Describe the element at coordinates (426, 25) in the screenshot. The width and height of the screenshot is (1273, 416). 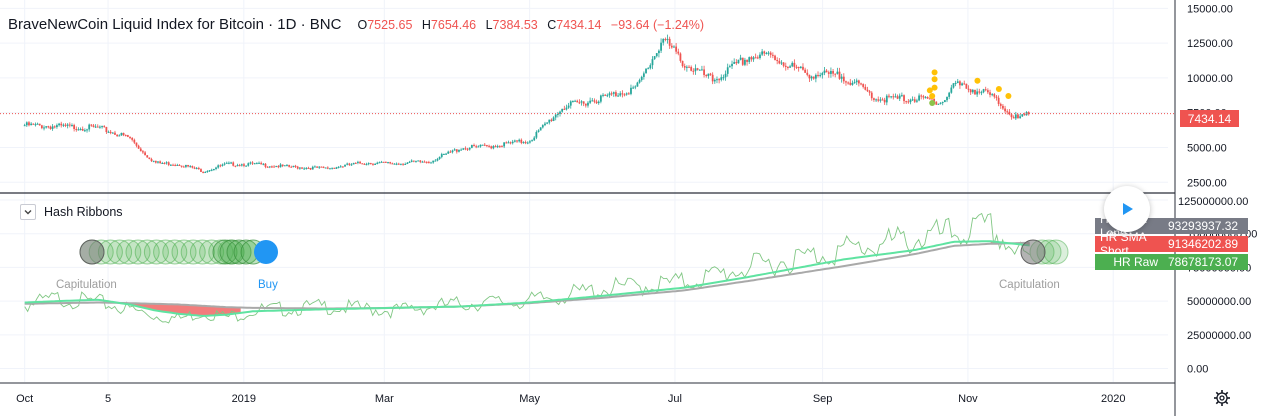
I see `high-label: H` at that location.